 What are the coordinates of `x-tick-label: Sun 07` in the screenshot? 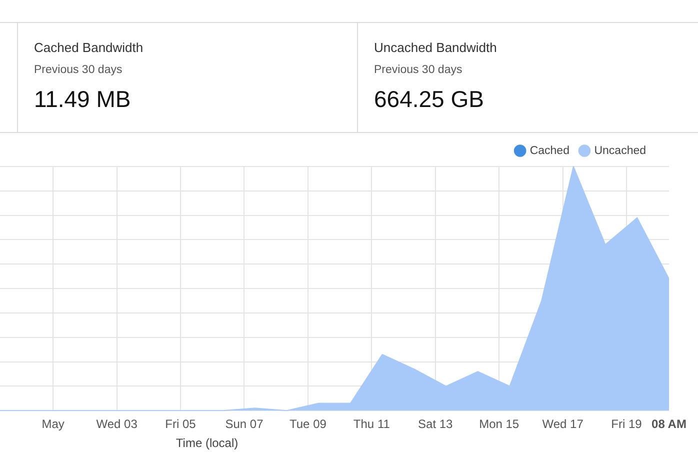 It's located at (244, 424).